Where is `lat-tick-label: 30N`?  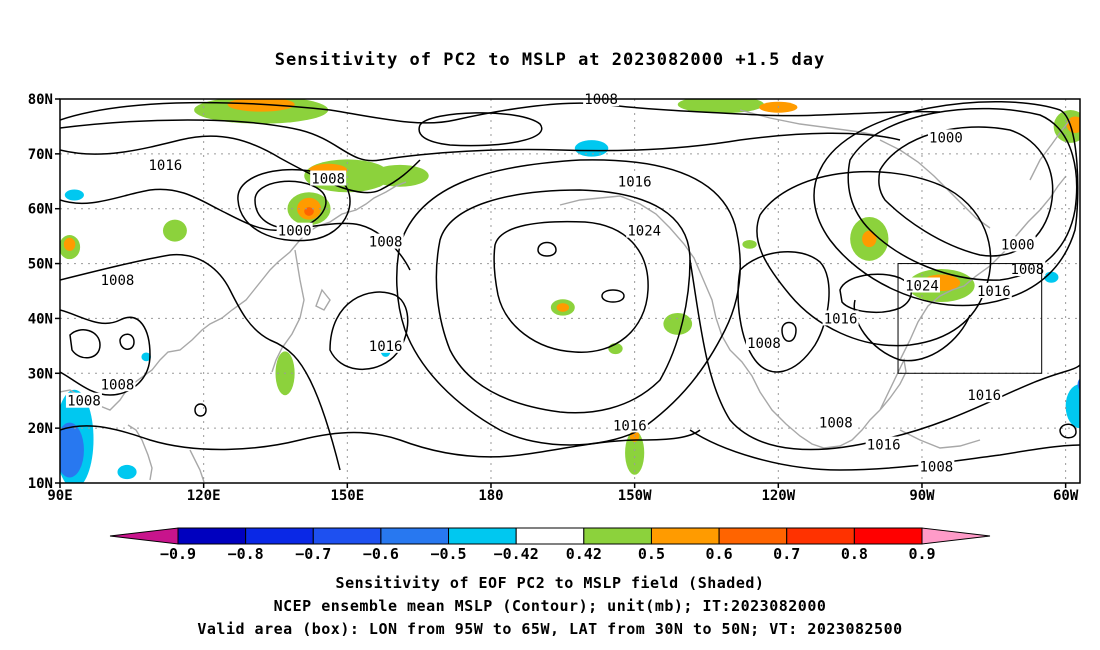 lat-tick-label: 30N is located at coordinates (40, 374).